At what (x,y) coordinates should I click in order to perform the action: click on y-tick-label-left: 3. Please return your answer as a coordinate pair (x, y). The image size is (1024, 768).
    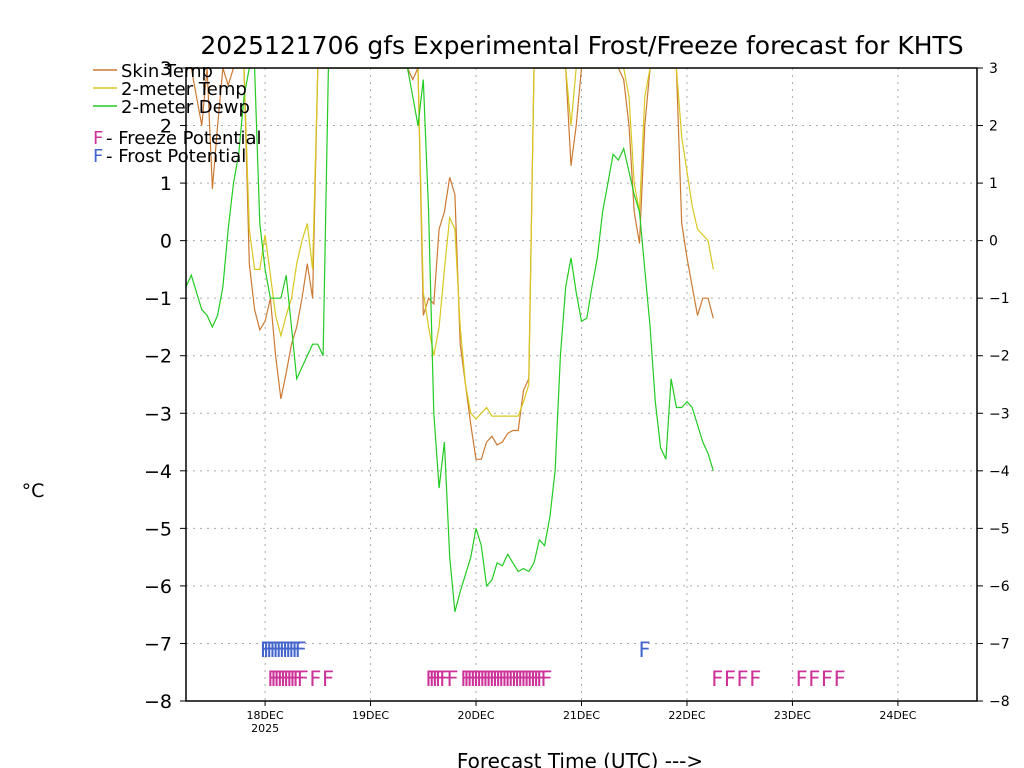
    Looking at the image, I should click on (166, 69).